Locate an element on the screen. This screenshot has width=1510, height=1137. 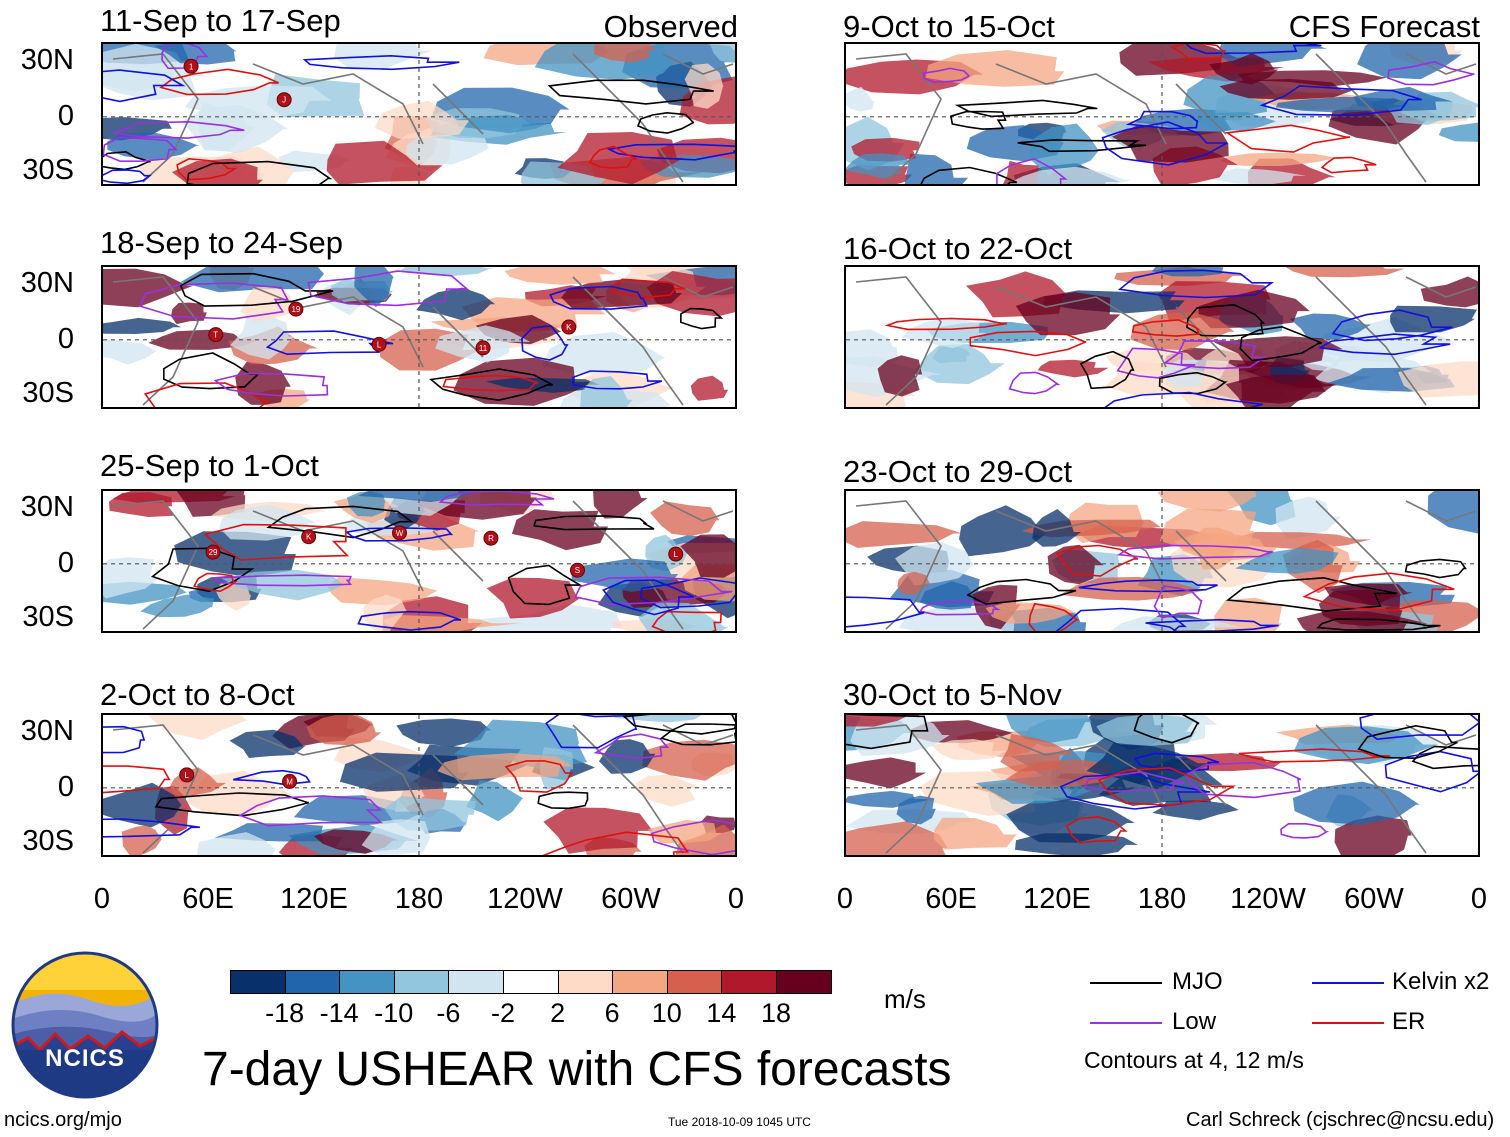
legend-er-line is located at coordinates (1348, 1023).